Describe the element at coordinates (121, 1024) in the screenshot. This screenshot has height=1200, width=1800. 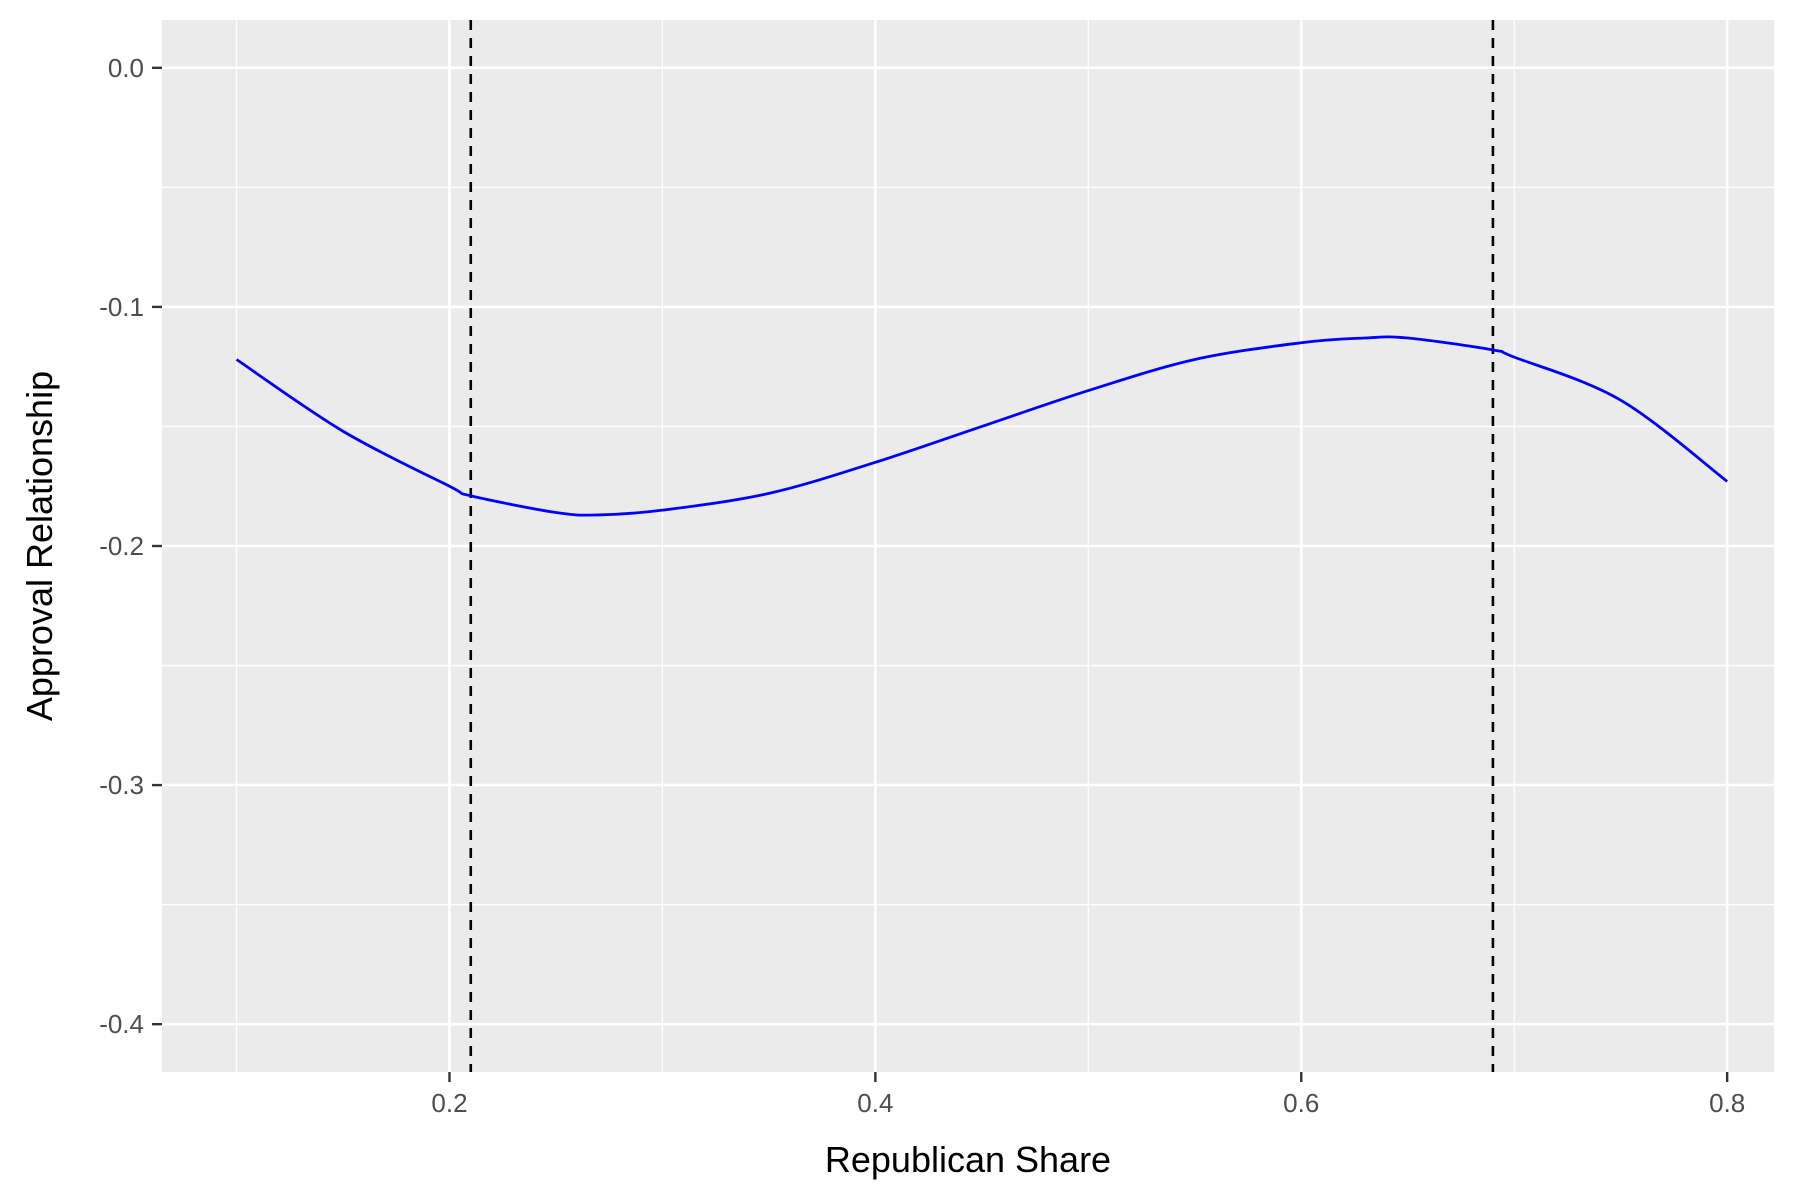
I see `y-tick-label: -0.4` at that location.